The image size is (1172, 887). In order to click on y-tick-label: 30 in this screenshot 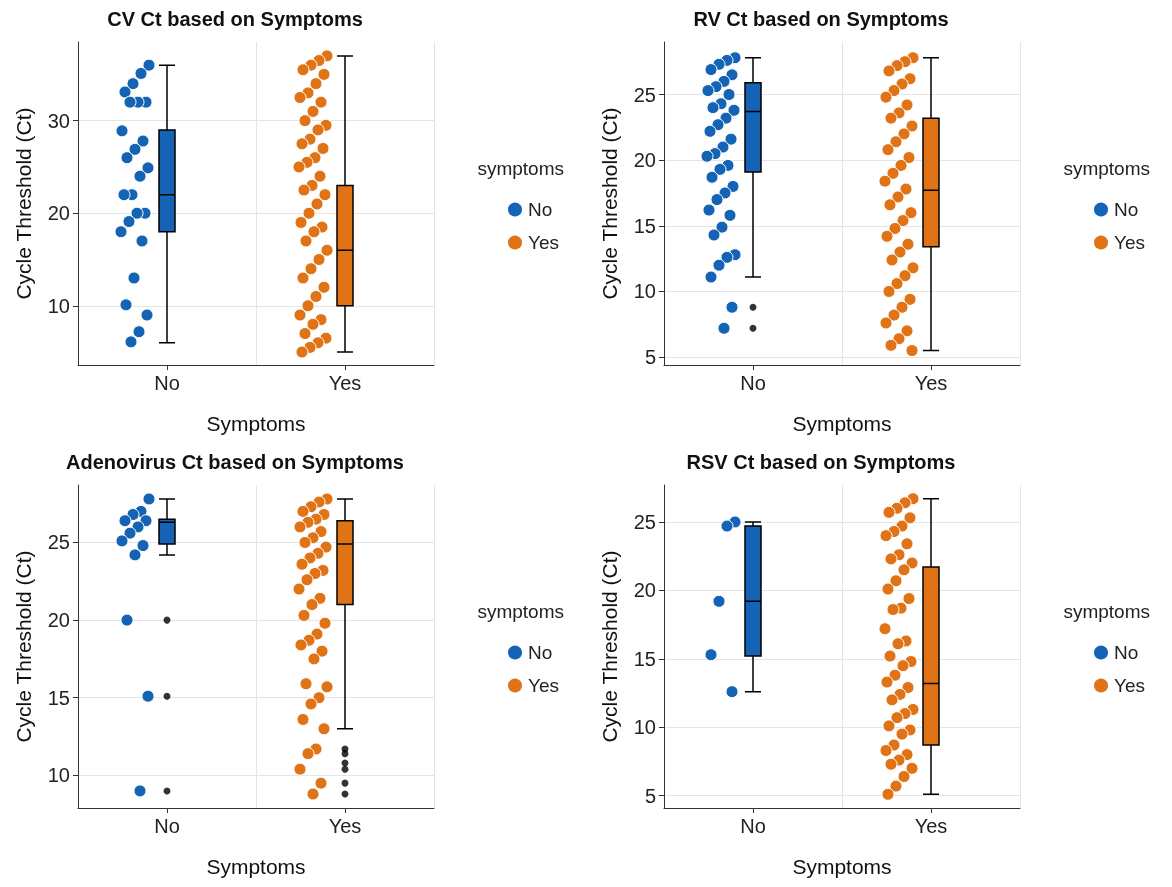, I will do `click(58, 120)`.